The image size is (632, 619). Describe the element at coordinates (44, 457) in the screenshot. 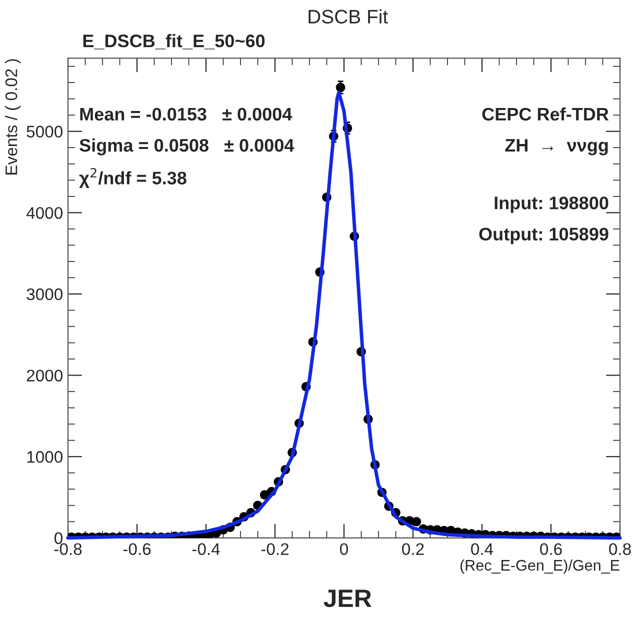

I see `y-tick-label: 1000` at that location.